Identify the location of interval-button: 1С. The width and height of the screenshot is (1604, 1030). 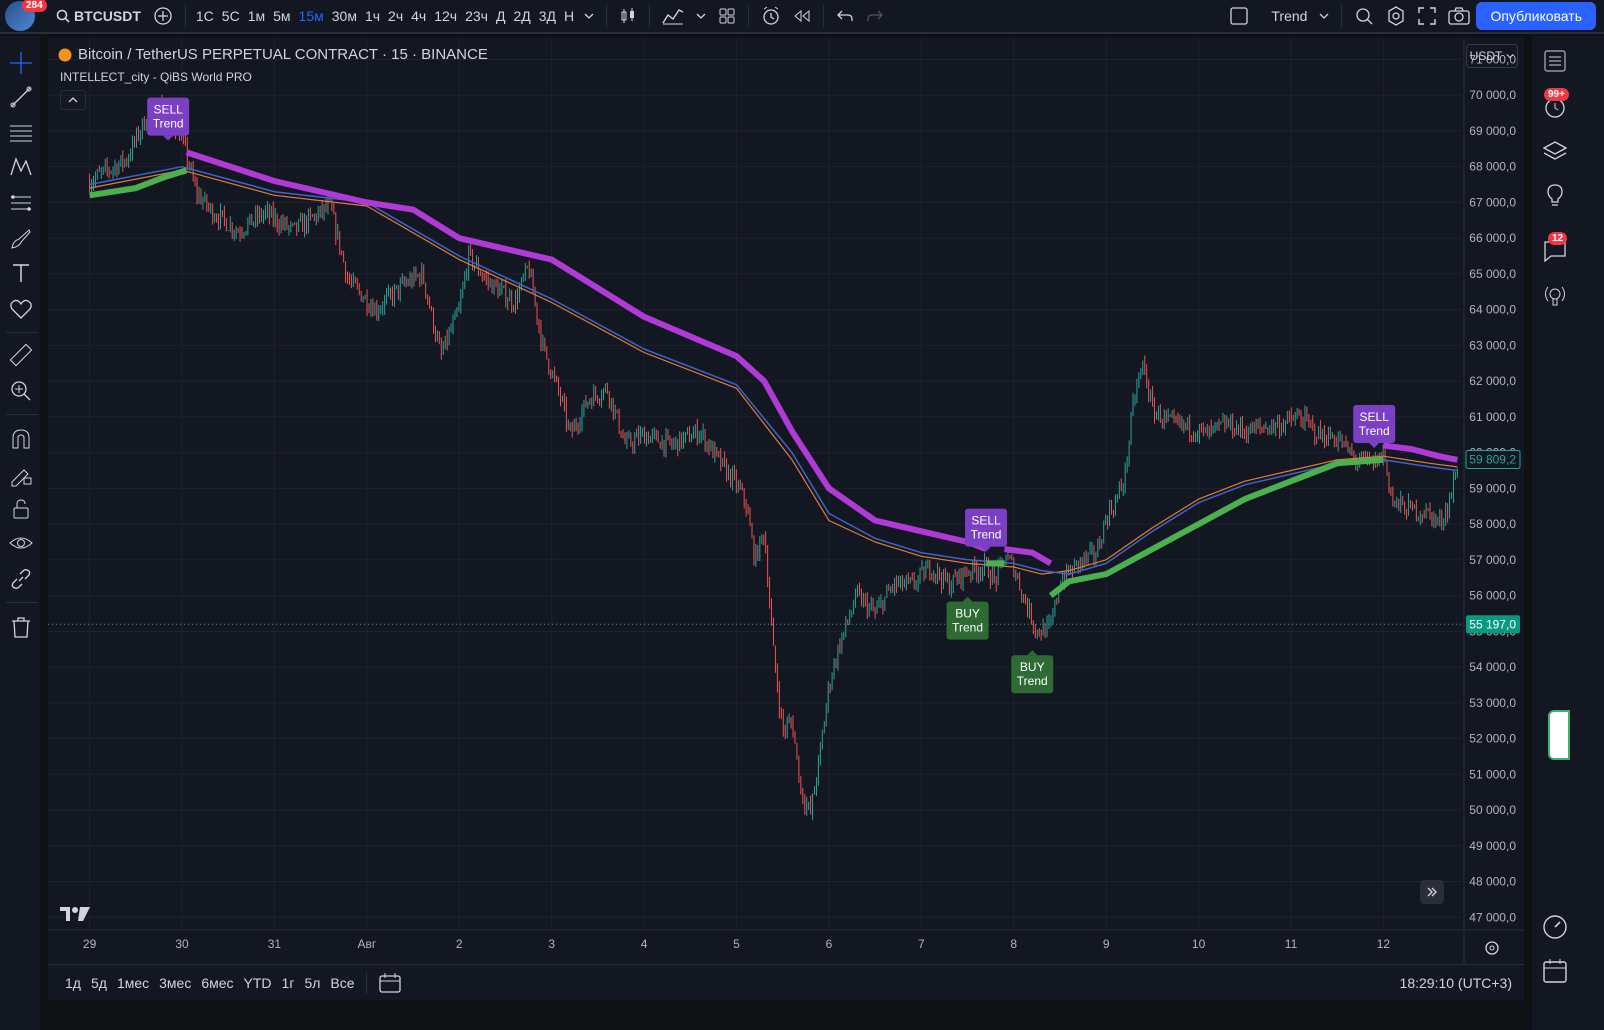
(204, 16).